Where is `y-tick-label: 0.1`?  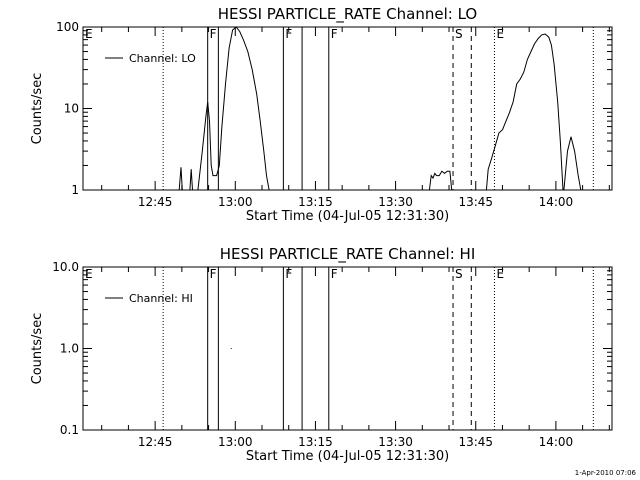
y-tick-label: 0.1 is located at coordinates (69, 430).